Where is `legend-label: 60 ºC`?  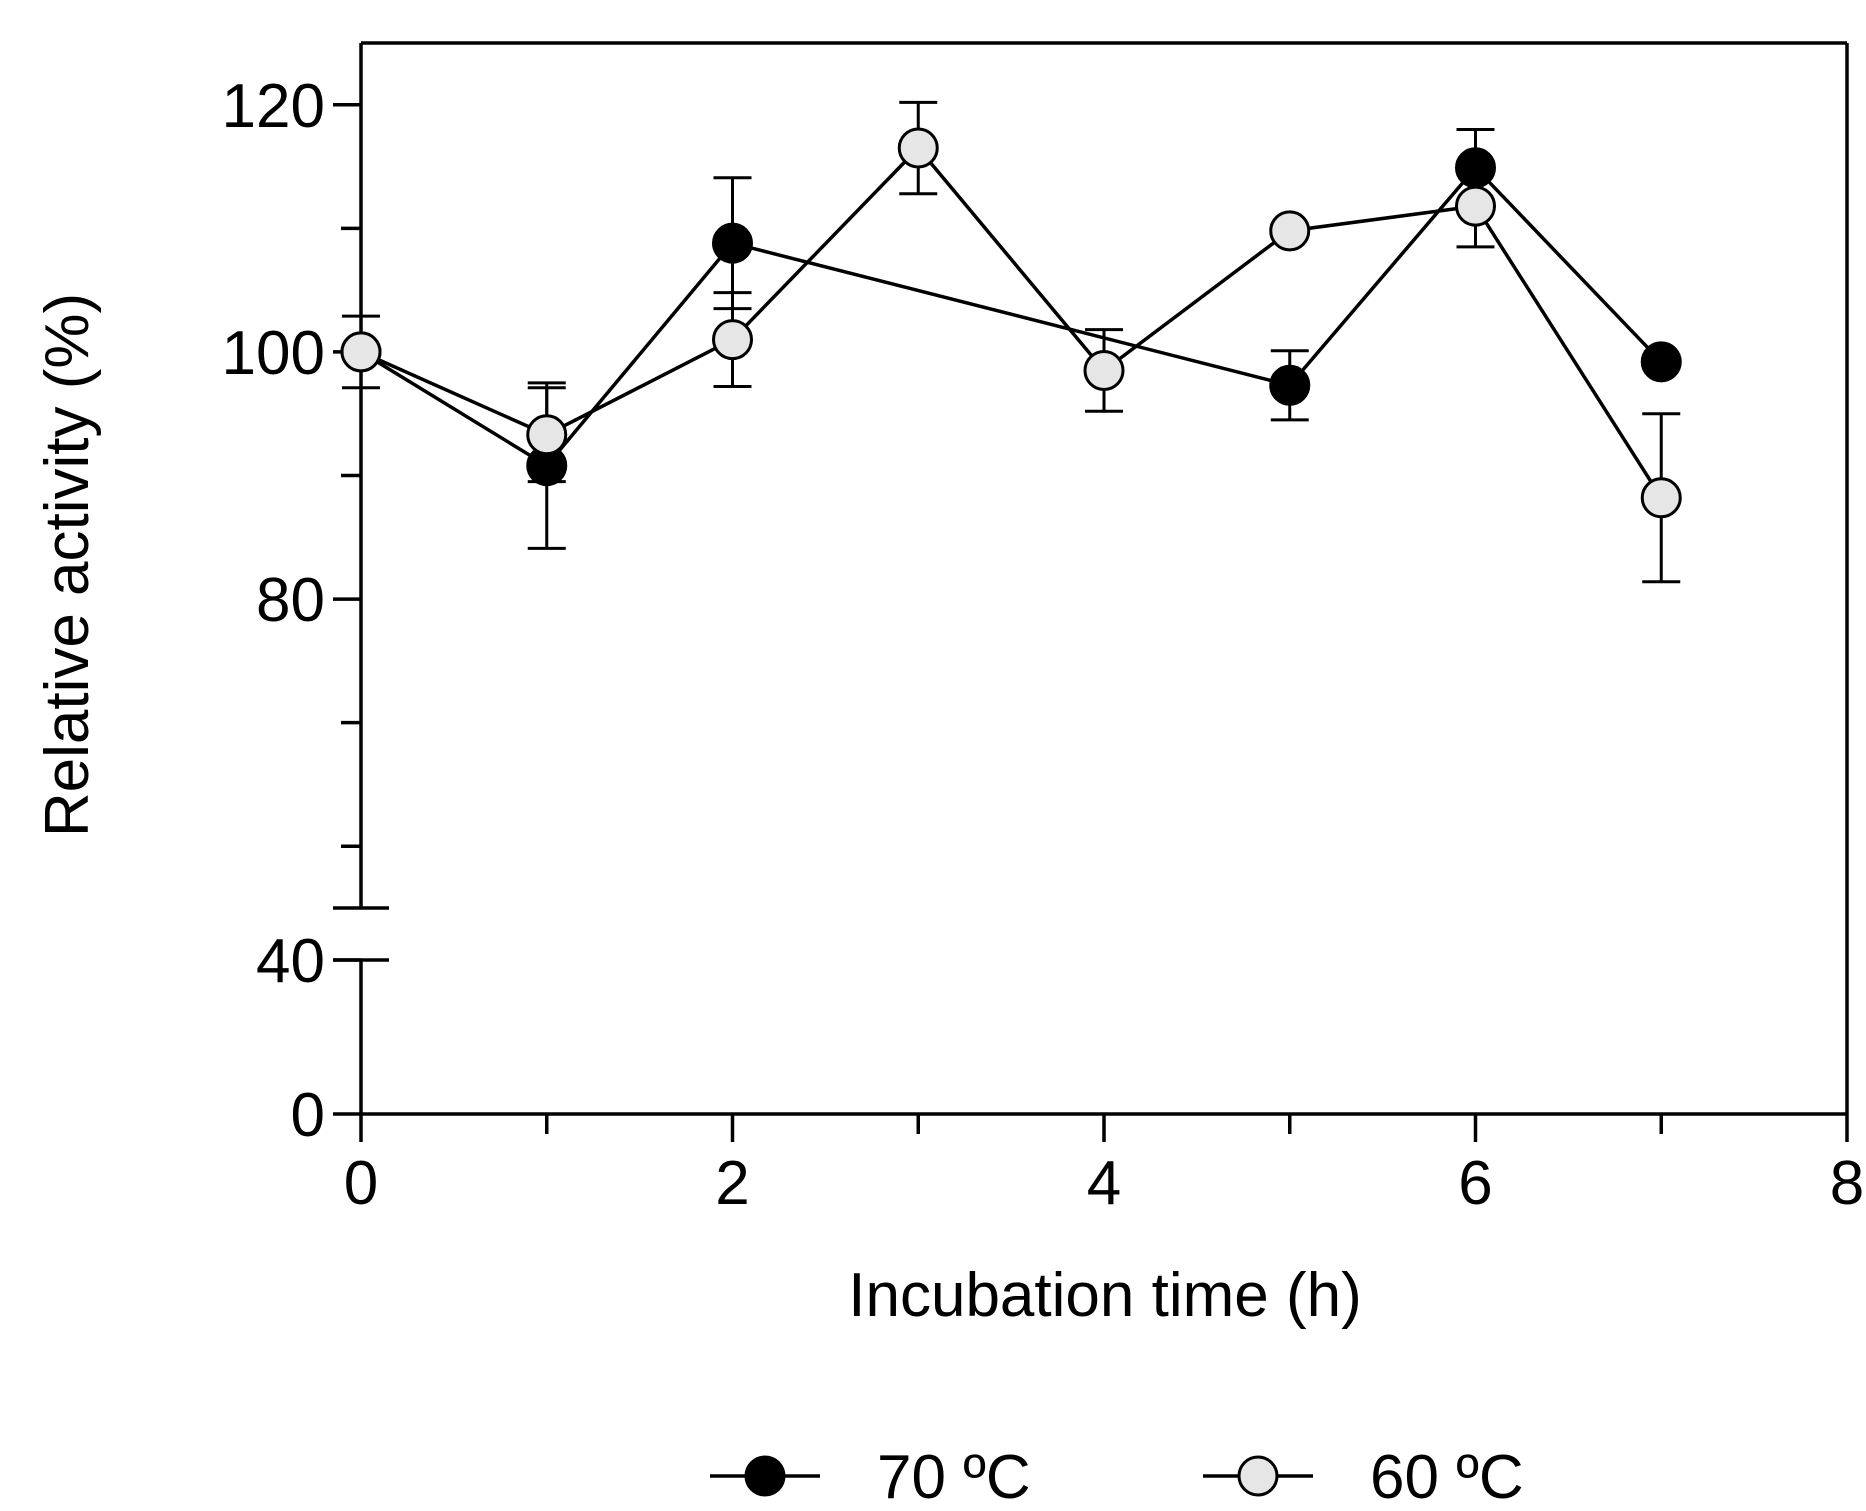 legend-label: 60 ºC is located at coordinates (1447, 1477).